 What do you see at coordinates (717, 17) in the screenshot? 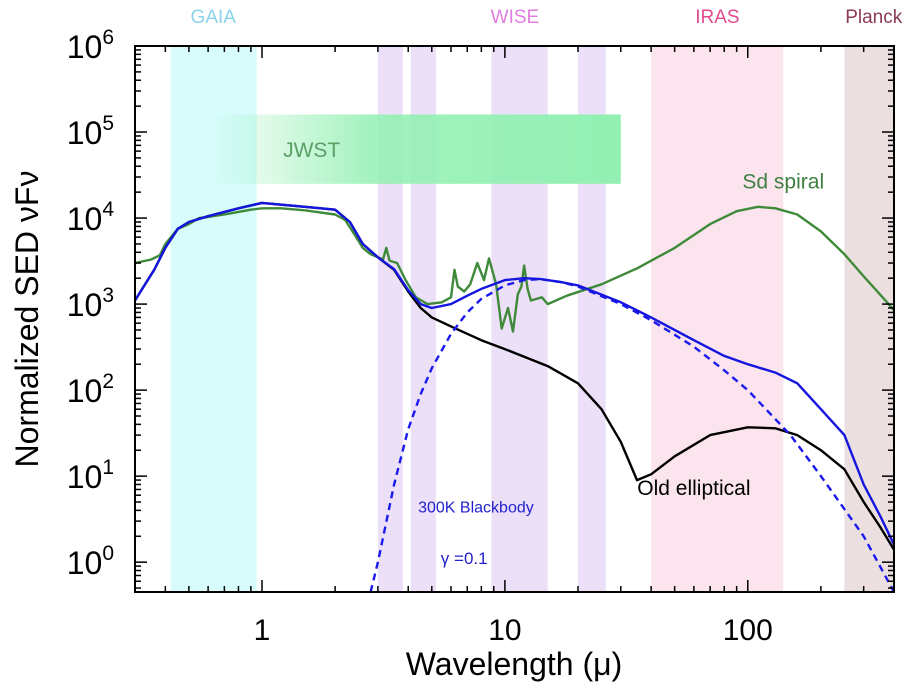
I see `band-label-iras: IRAS` at bounding box center [717, 17].